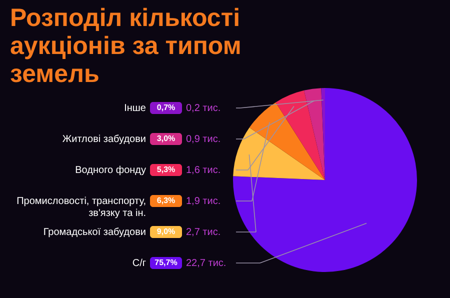 The width and height of the screenshot is (450, 298). Describe the element at coordinates (166, 107) in the screenshot. I see `text: 0,7%` at that location.